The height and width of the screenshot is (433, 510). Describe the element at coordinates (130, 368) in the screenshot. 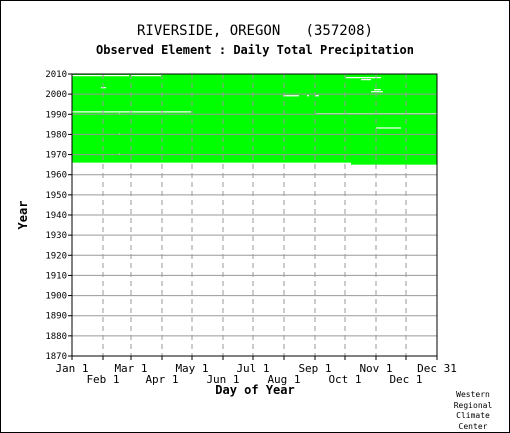

I see `x-tick-label: Mar 1` at that location.